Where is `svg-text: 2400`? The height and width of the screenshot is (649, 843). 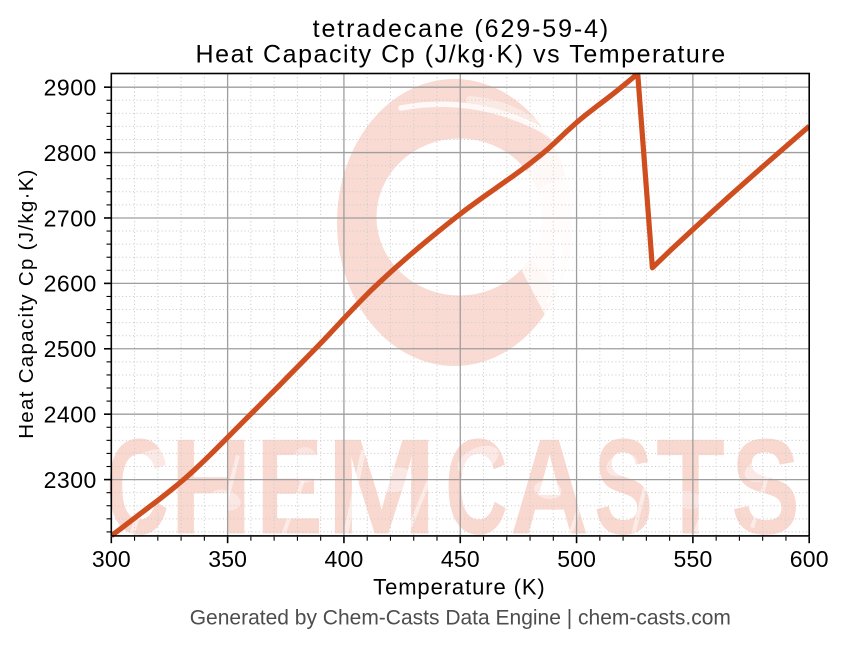
svg-text: 2400 is located at coordinates (70, 415).